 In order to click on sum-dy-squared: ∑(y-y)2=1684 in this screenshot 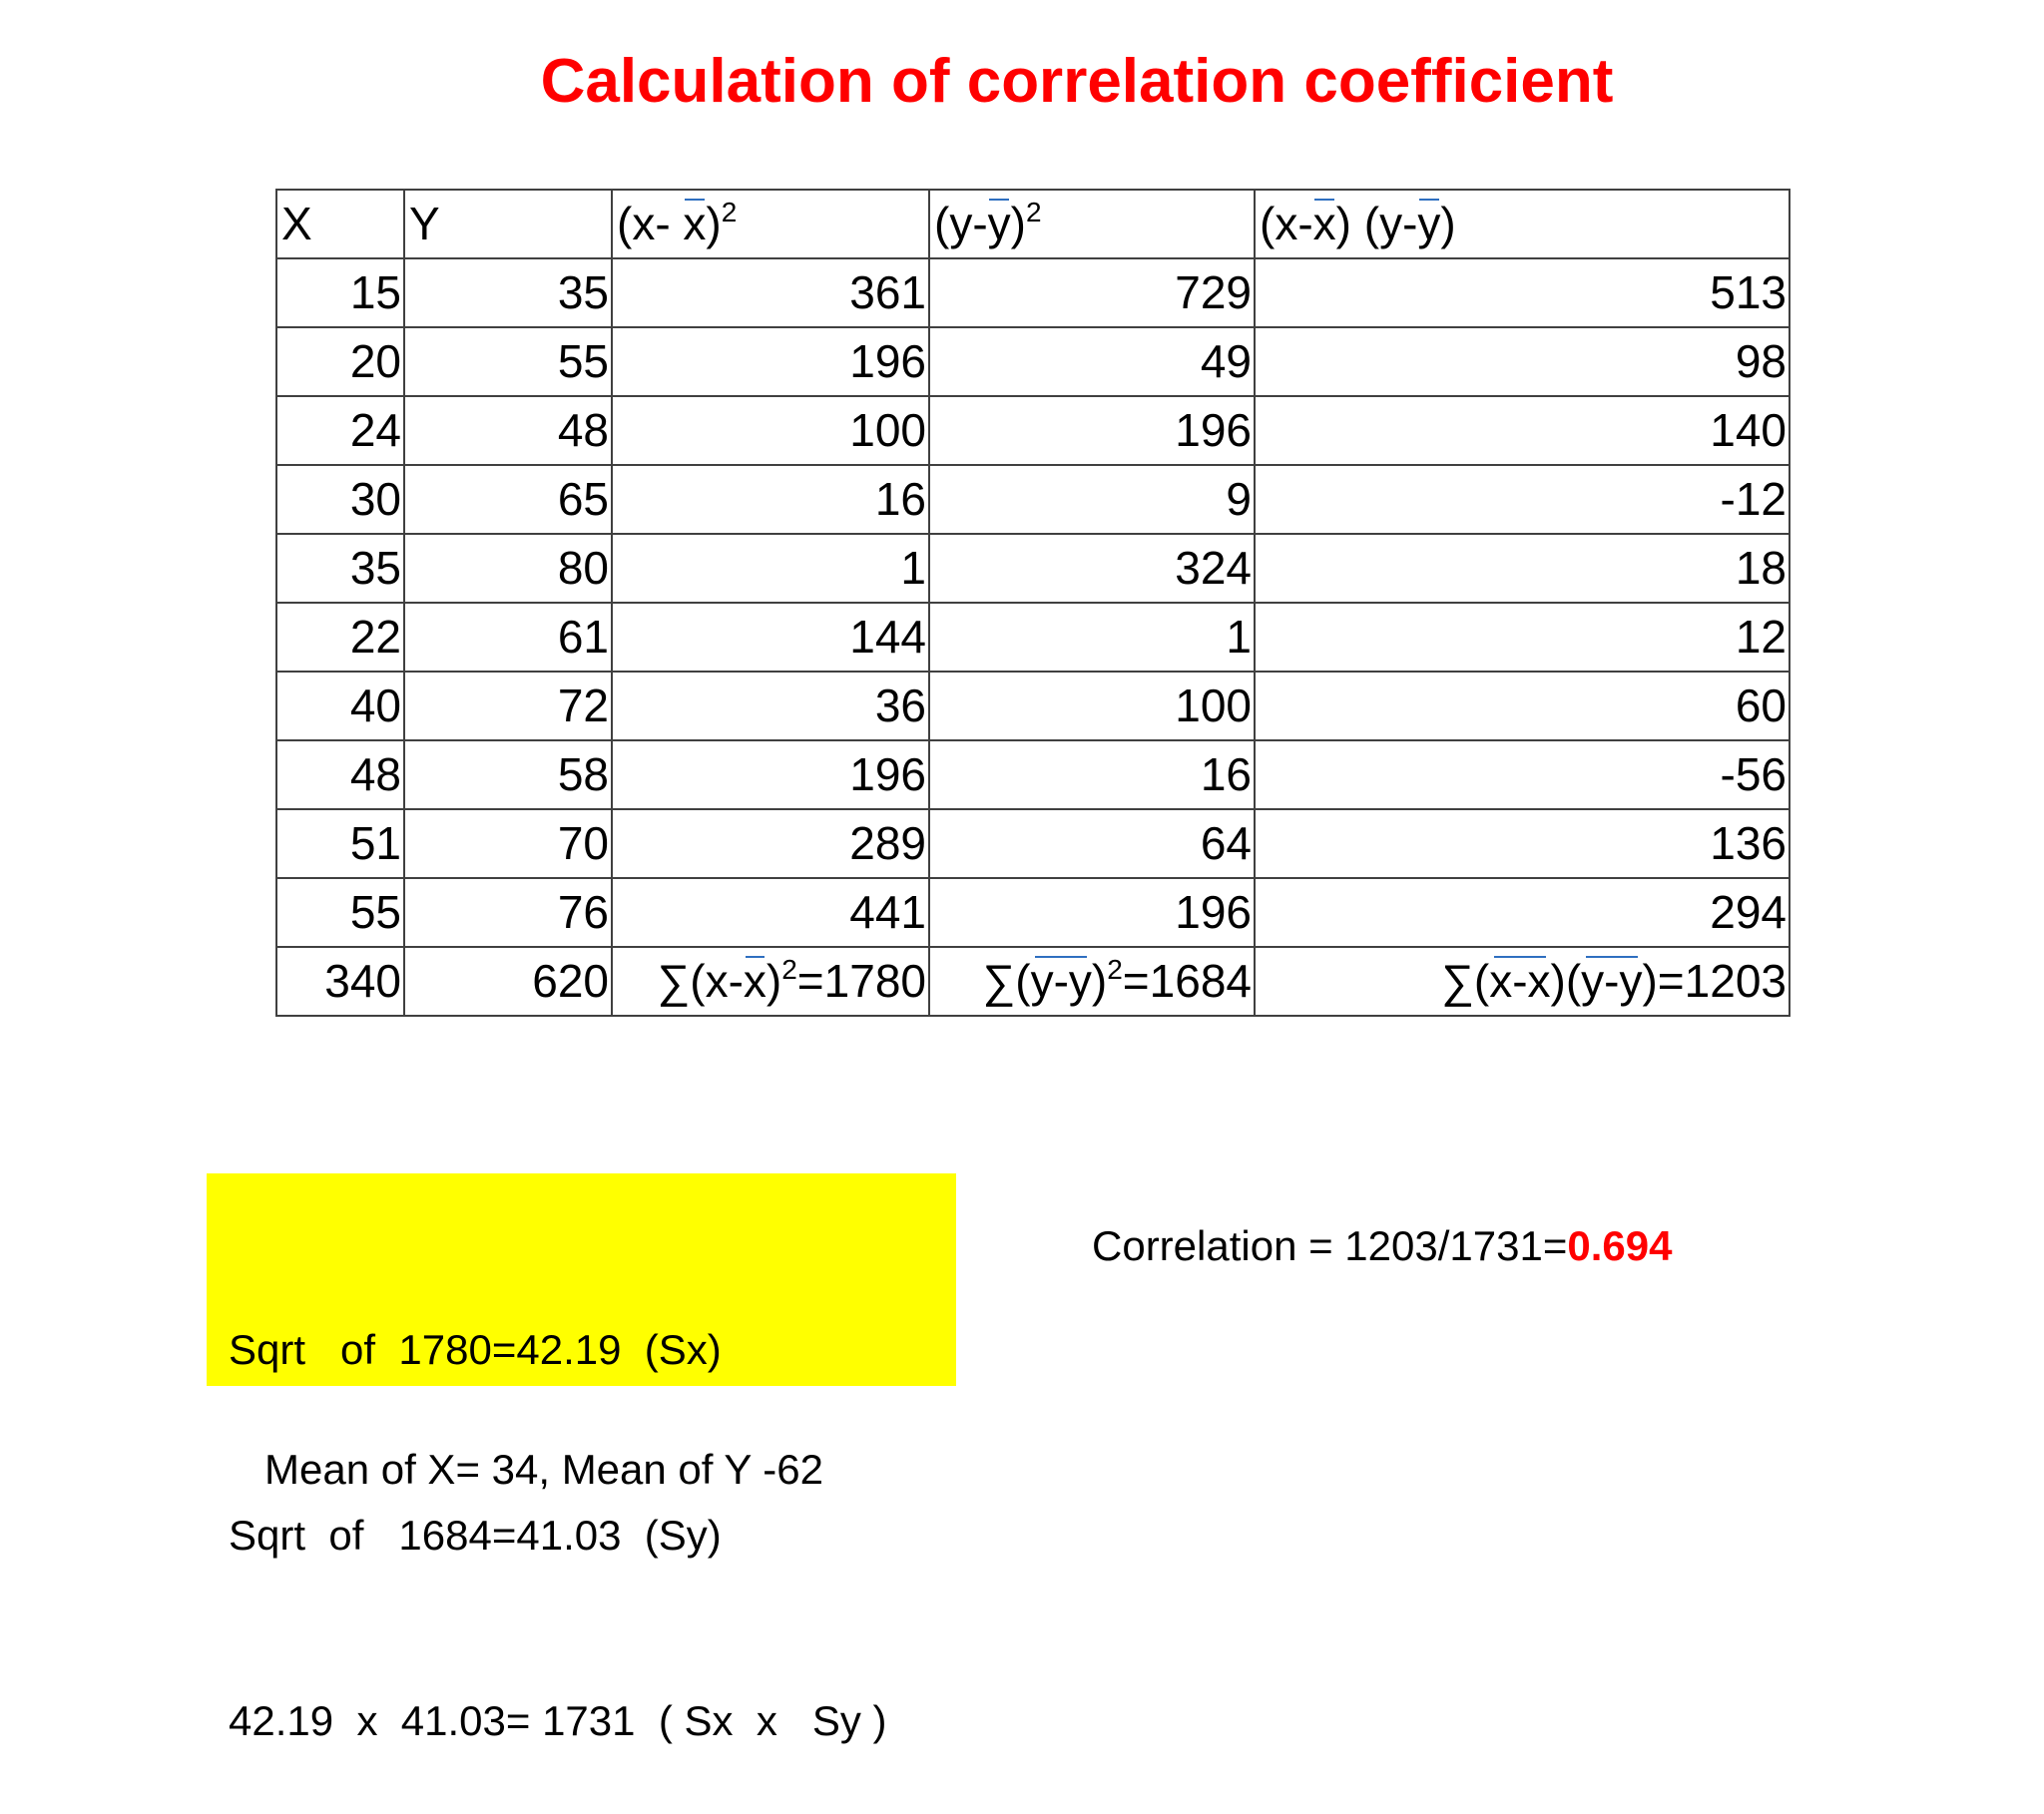, I will do `click(1092, 982)`.